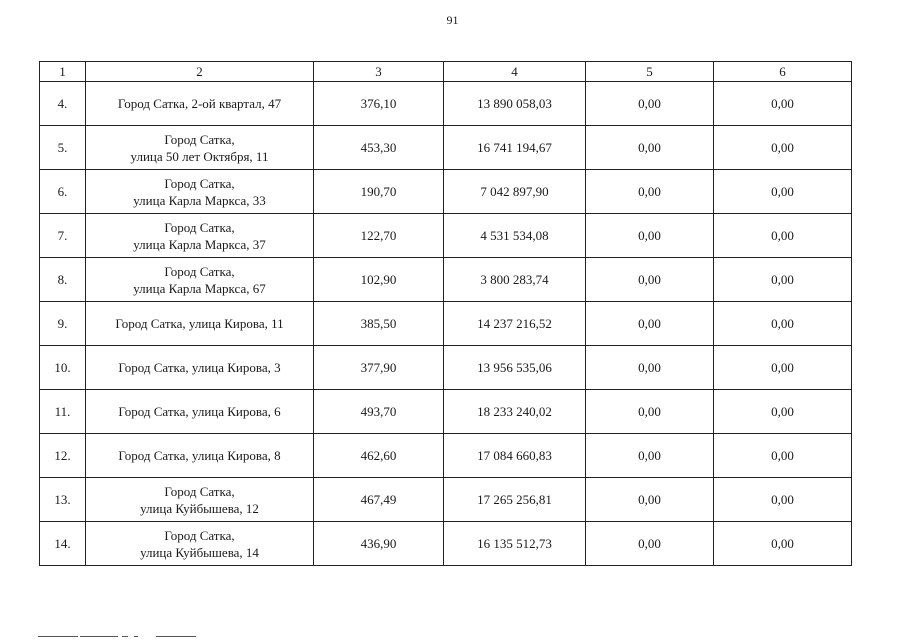  What do you see at coordinates (649, 71) in the screenshot?
I see `column-header: 5` at bounding box center [649, 71].